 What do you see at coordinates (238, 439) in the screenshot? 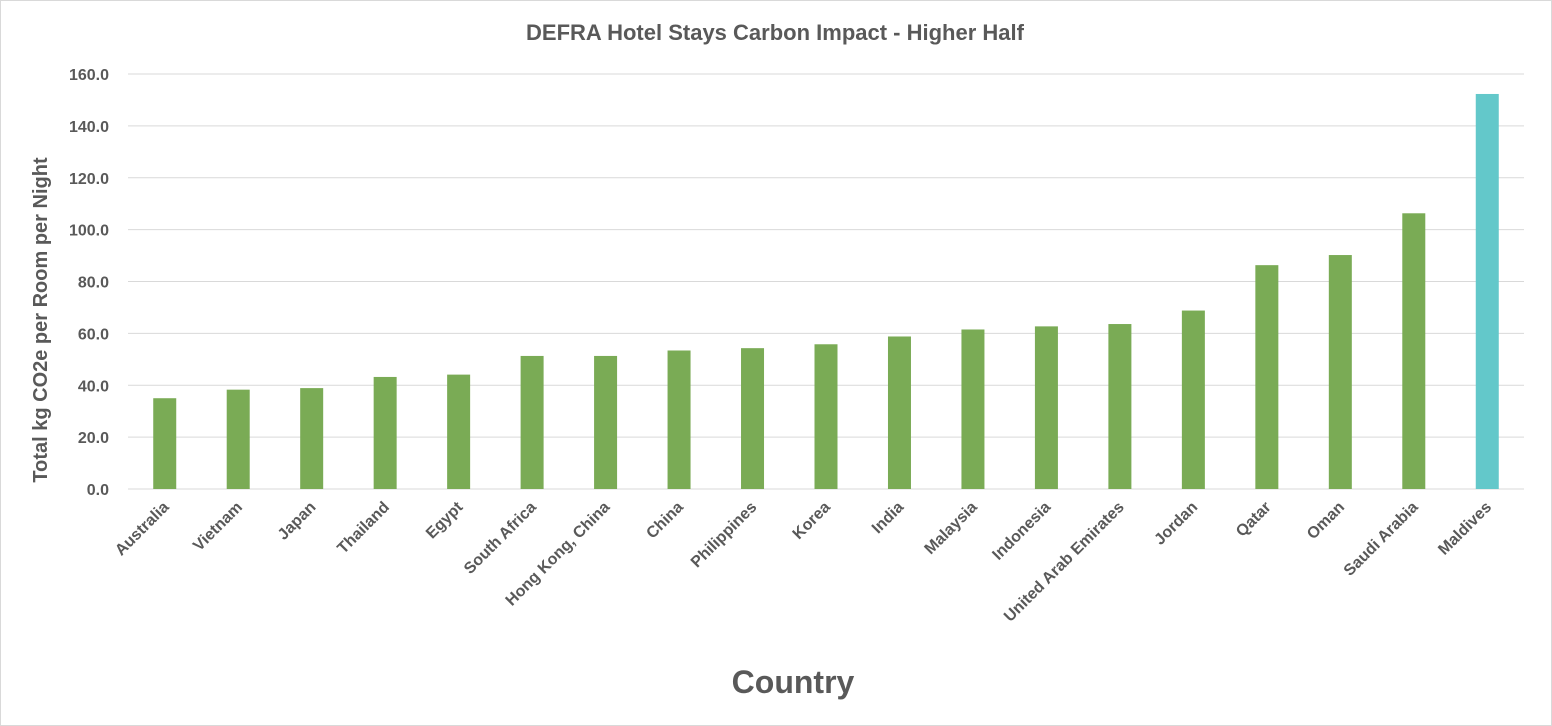
I see `bar-vietnam` at bounding box center [238, 439].